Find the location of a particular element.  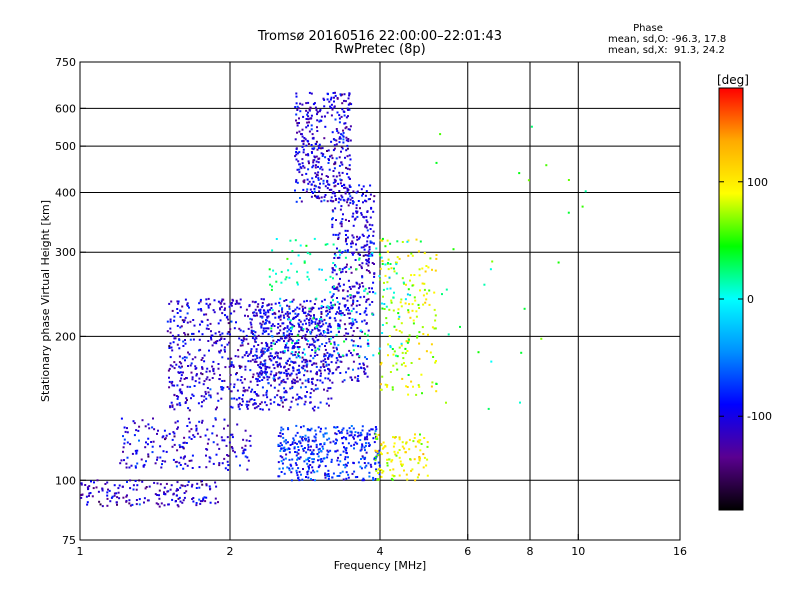

y-axis-label: Stationary phase Virtual Height [km] is located at coordinates (45, 301).